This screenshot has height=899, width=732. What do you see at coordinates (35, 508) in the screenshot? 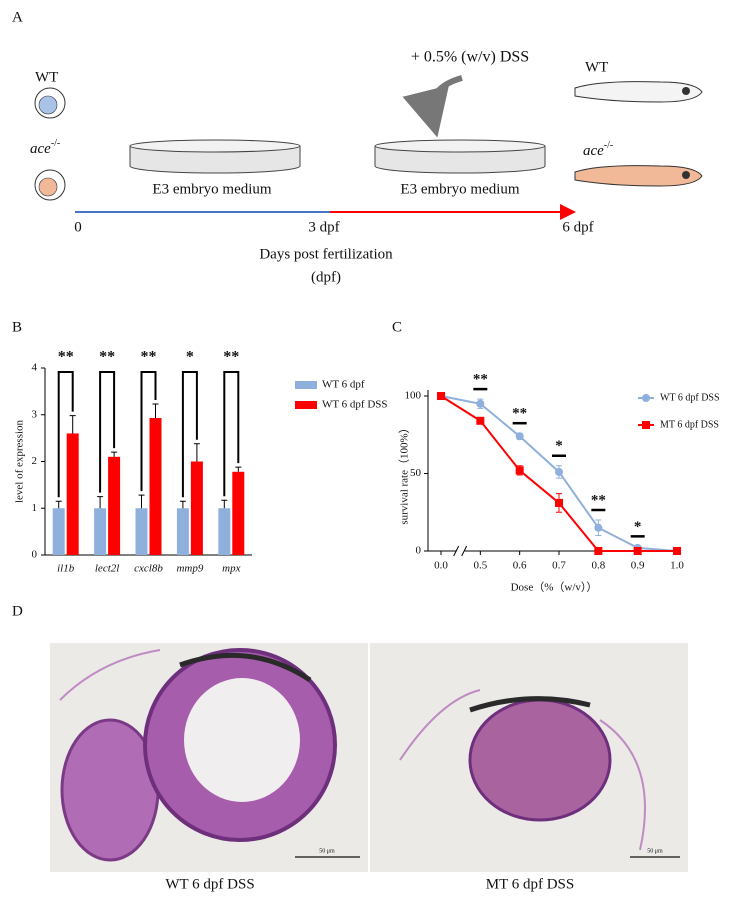
I see `y-tick-label: 1` at bounding box center [35, 508].